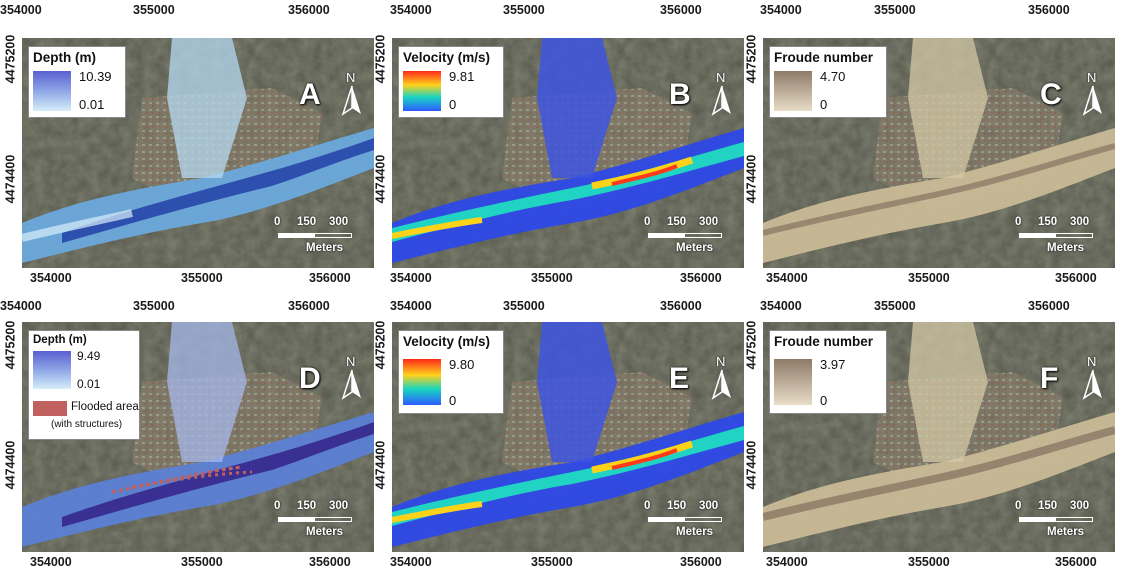 The width and height of the screenshot is (1126, 572). Describe the element at coordinates (87, 424) in the screenshot. I see `flooded-area-sublabel: (with structures)` at that location.